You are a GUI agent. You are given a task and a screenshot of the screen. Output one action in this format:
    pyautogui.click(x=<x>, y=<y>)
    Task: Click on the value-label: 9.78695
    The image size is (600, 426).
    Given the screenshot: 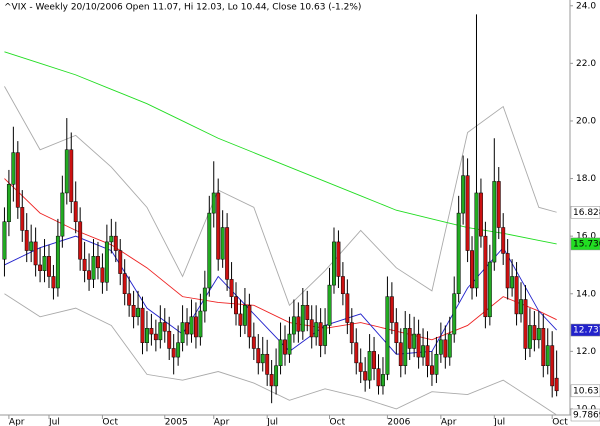 What is the action you would take?
    pyautogui.click(x=586, y=416)
    